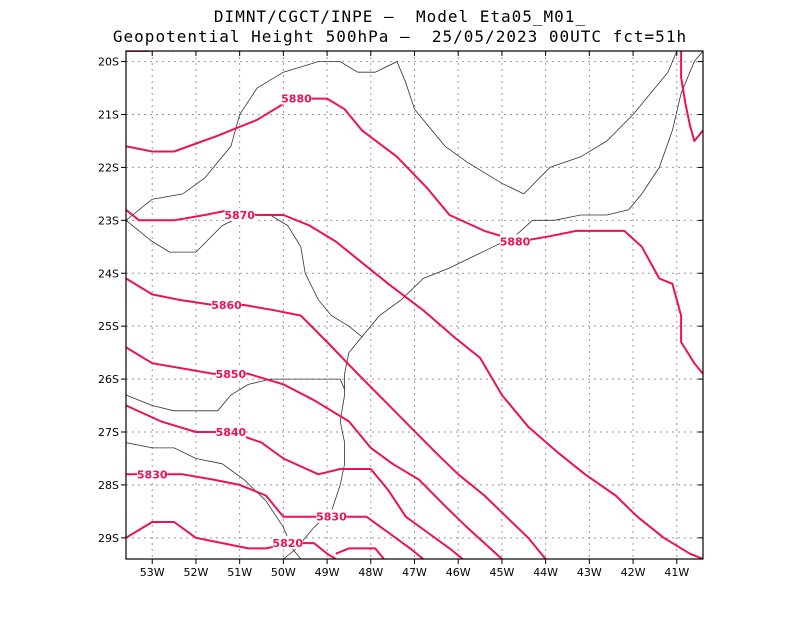  I want to click on lat-tick-label-7: 27S, so click(108, 432).